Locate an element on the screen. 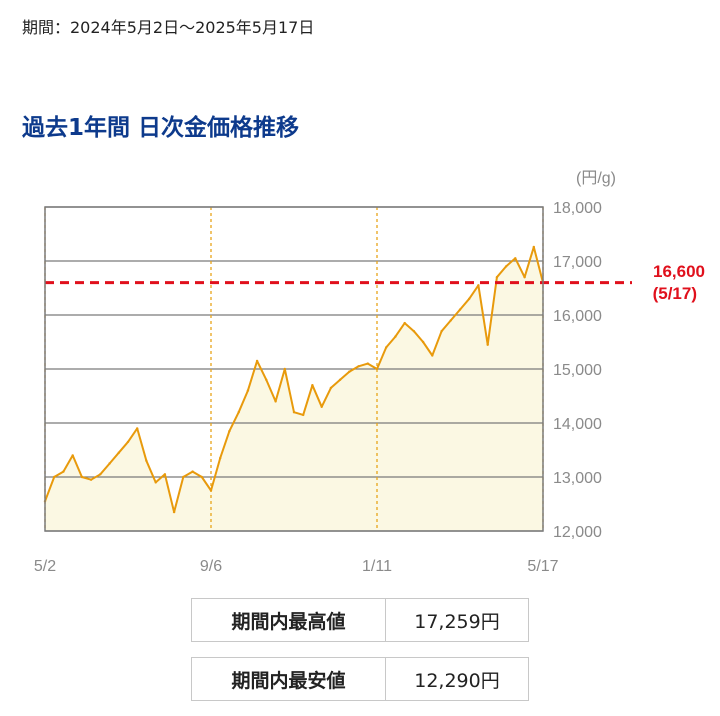  y-tick-label: 16,000 is located at coordinates (577, 316).